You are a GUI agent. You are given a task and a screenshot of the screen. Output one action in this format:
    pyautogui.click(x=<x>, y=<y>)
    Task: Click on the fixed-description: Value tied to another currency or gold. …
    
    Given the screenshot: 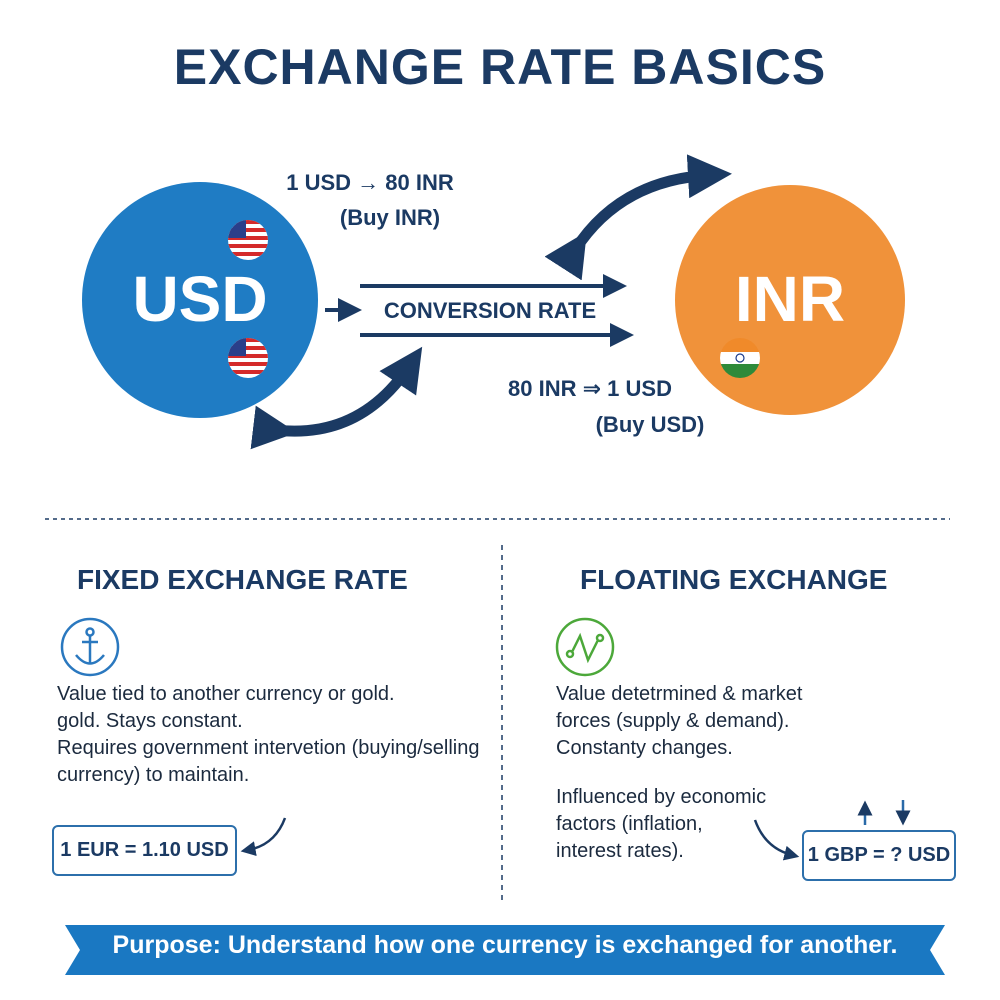 What is the action you would take?
    pyautogui.click(x=282, y=735)
    